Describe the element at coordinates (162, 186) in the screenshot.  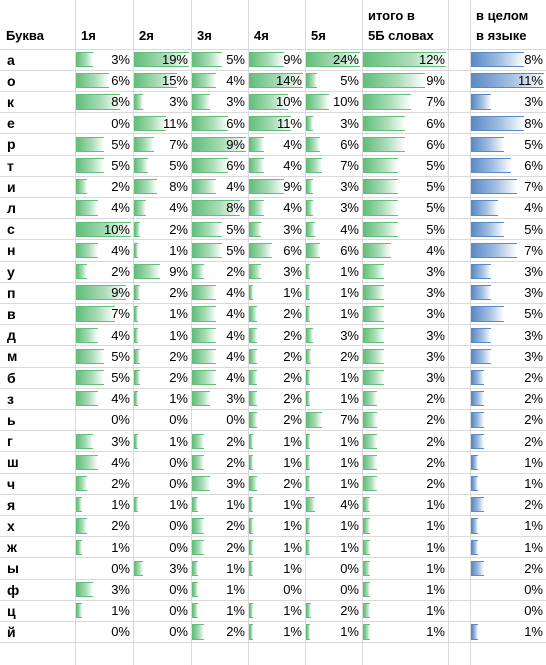
I see `value-cell: 8%` at that location.